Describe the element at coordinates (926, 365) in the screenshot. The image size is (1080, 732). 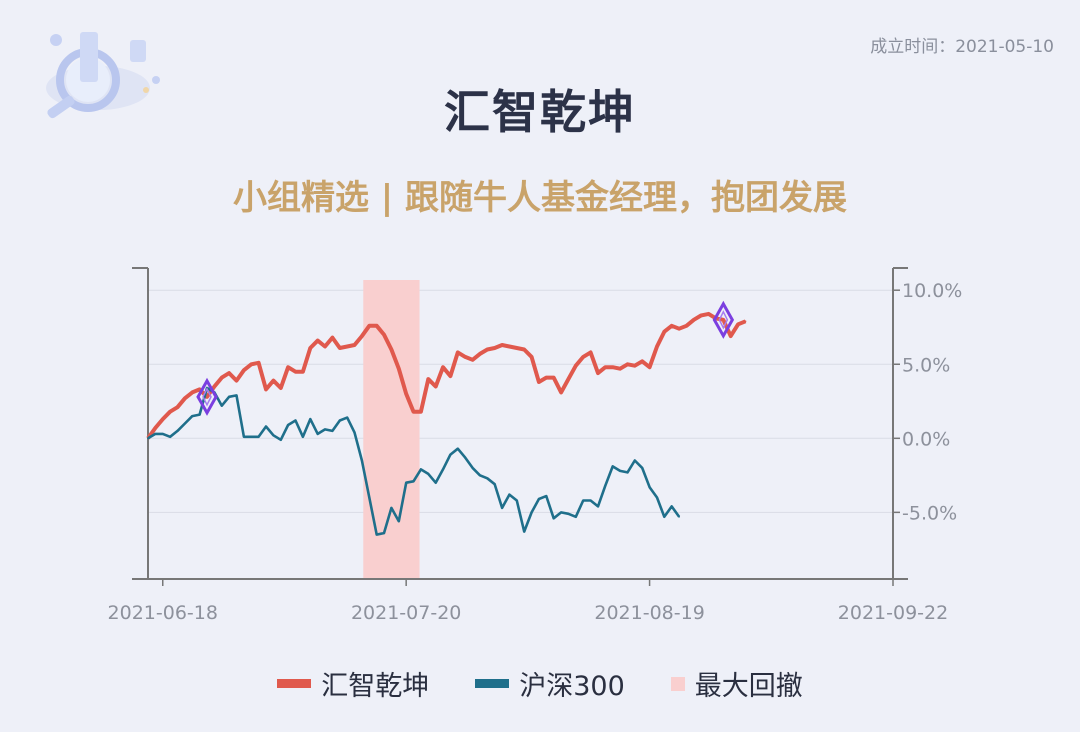
I see `y-tick-label-1: 5.0%` at that location.